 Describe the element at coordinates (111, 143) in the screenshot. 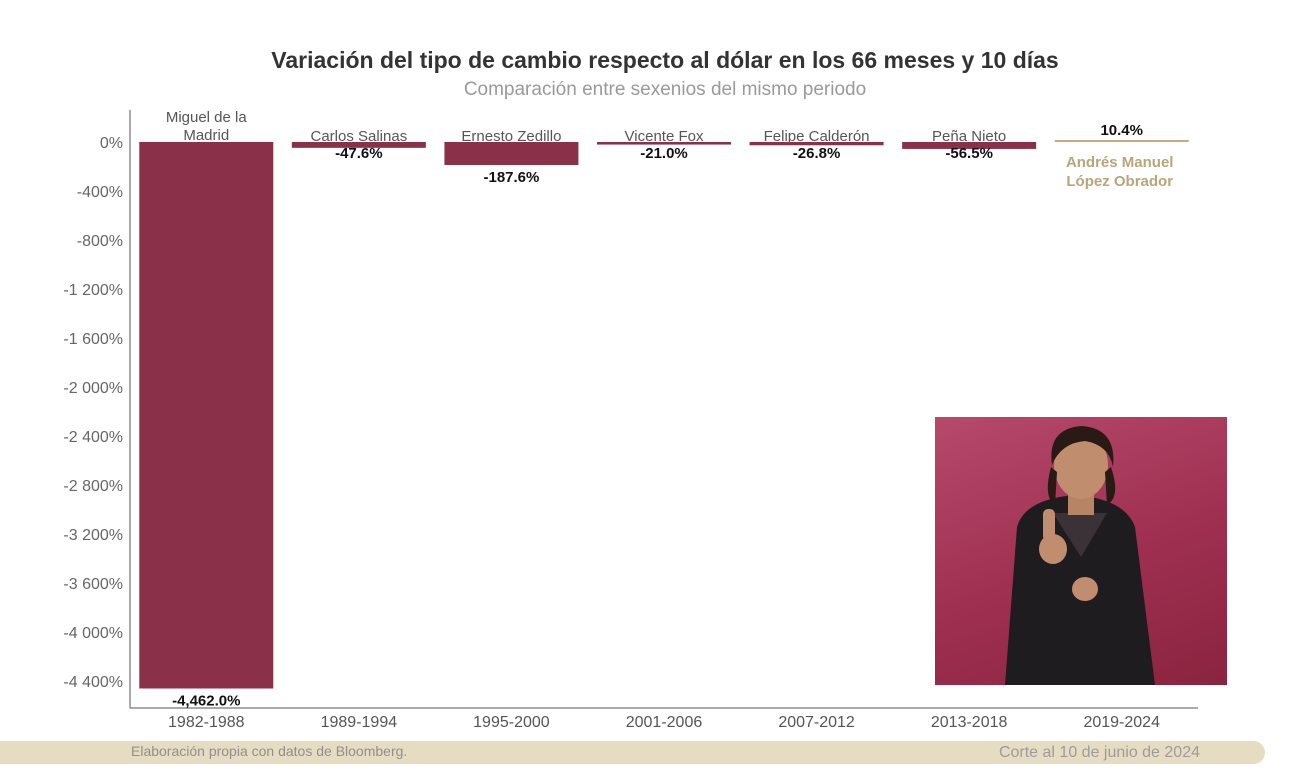

I see `y-tick-label: 0%` at that location.